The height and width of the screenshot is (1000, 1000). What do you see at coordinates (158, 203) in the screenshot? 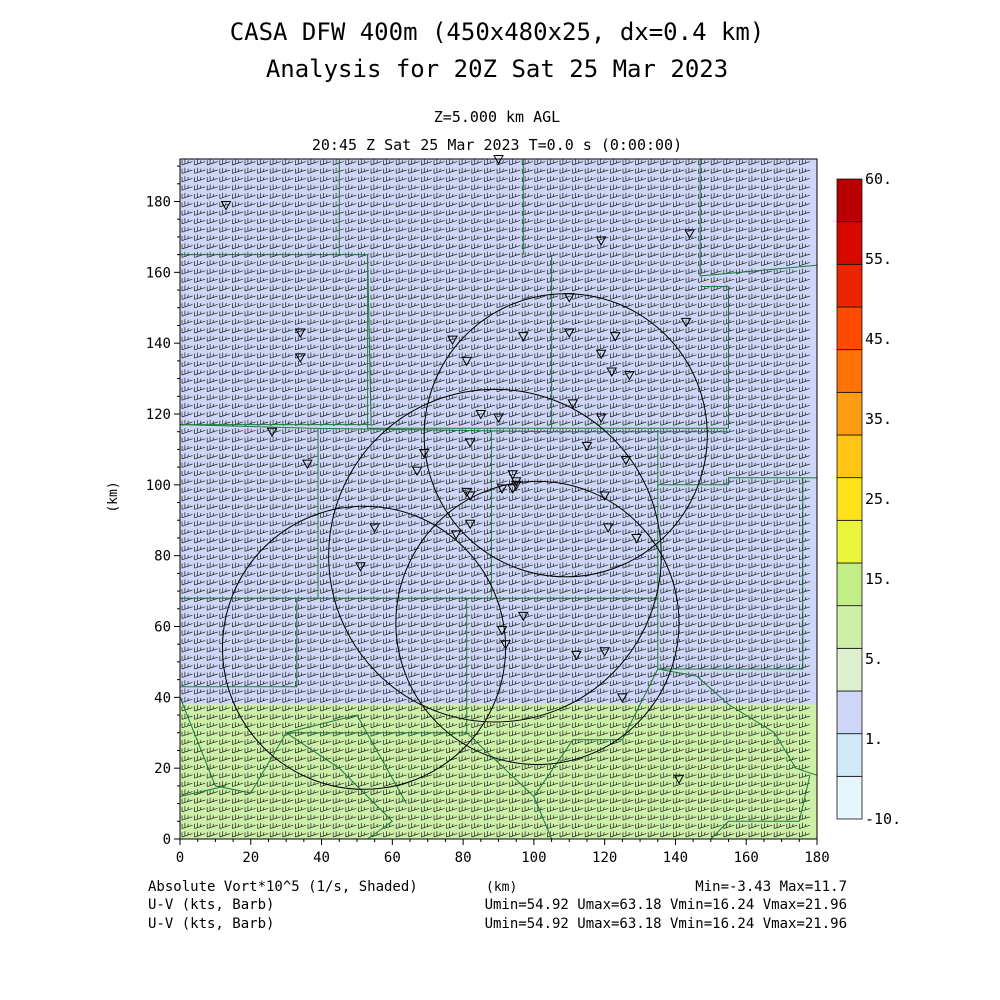
I see `y-tick-label: 180` at bounding box center [158, 203].